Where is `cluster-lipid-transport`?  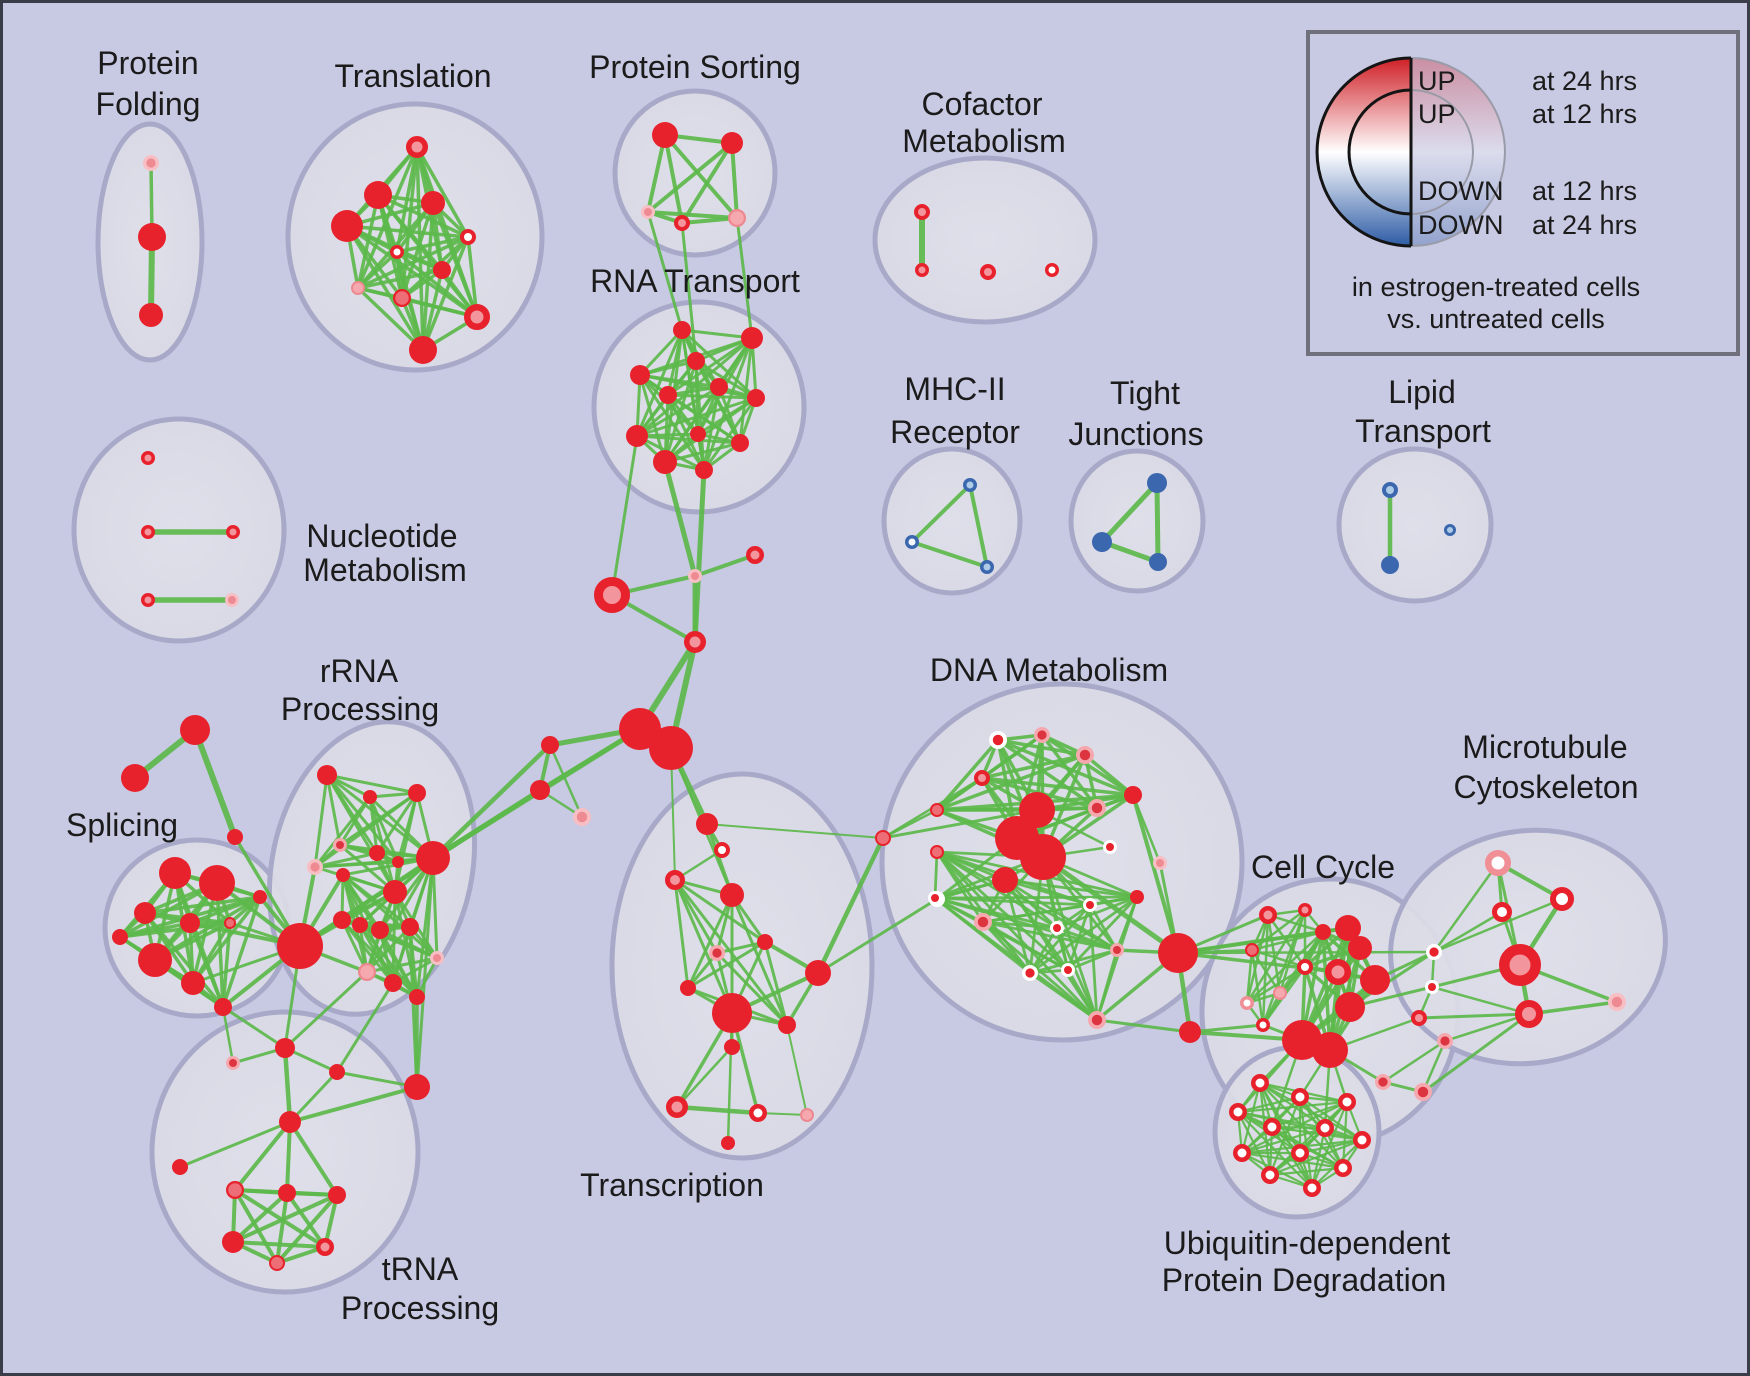 cluster-lipid-transport is located at coordinates (1415, 525).